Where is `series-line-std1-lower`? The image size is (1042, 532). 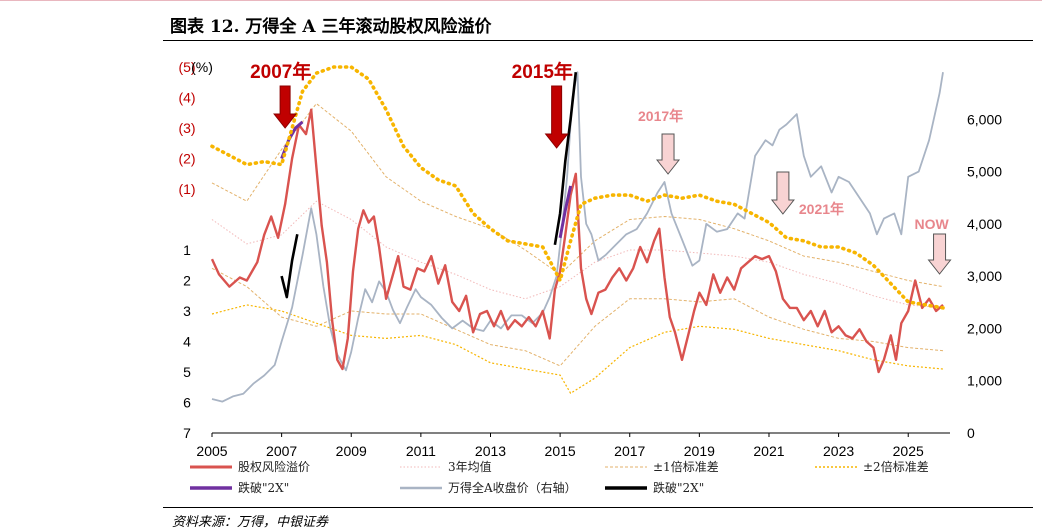
series-line-std1-lower is located at coordinates (577, 317).